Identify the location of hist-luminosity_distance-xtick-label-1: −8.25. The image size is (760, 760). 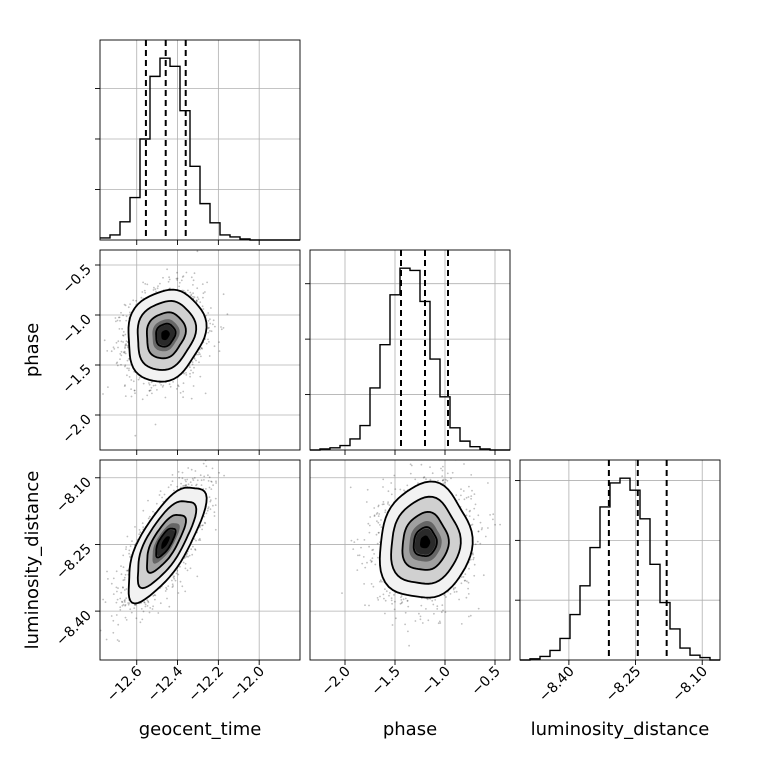
(624, 685).